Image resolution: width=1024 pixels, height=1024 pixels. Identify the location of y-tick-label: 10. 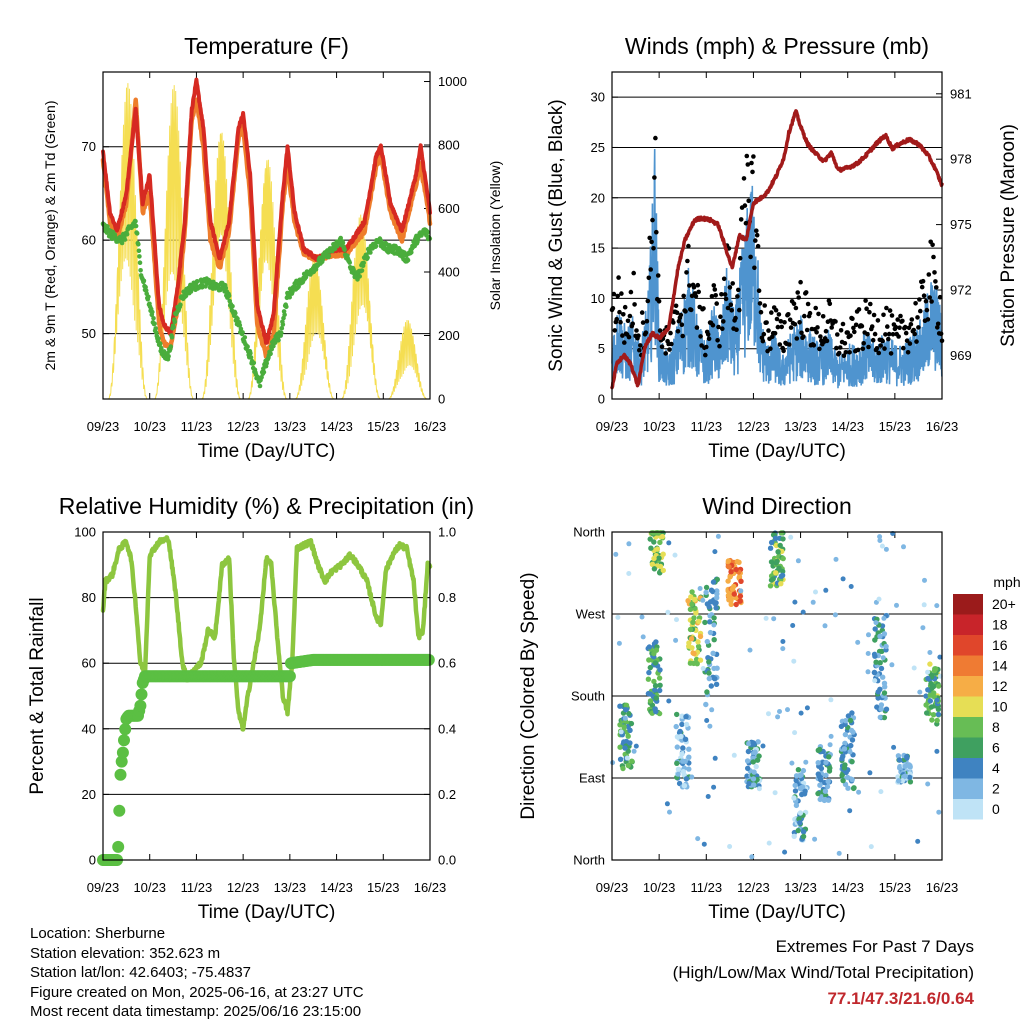
(598, 298).